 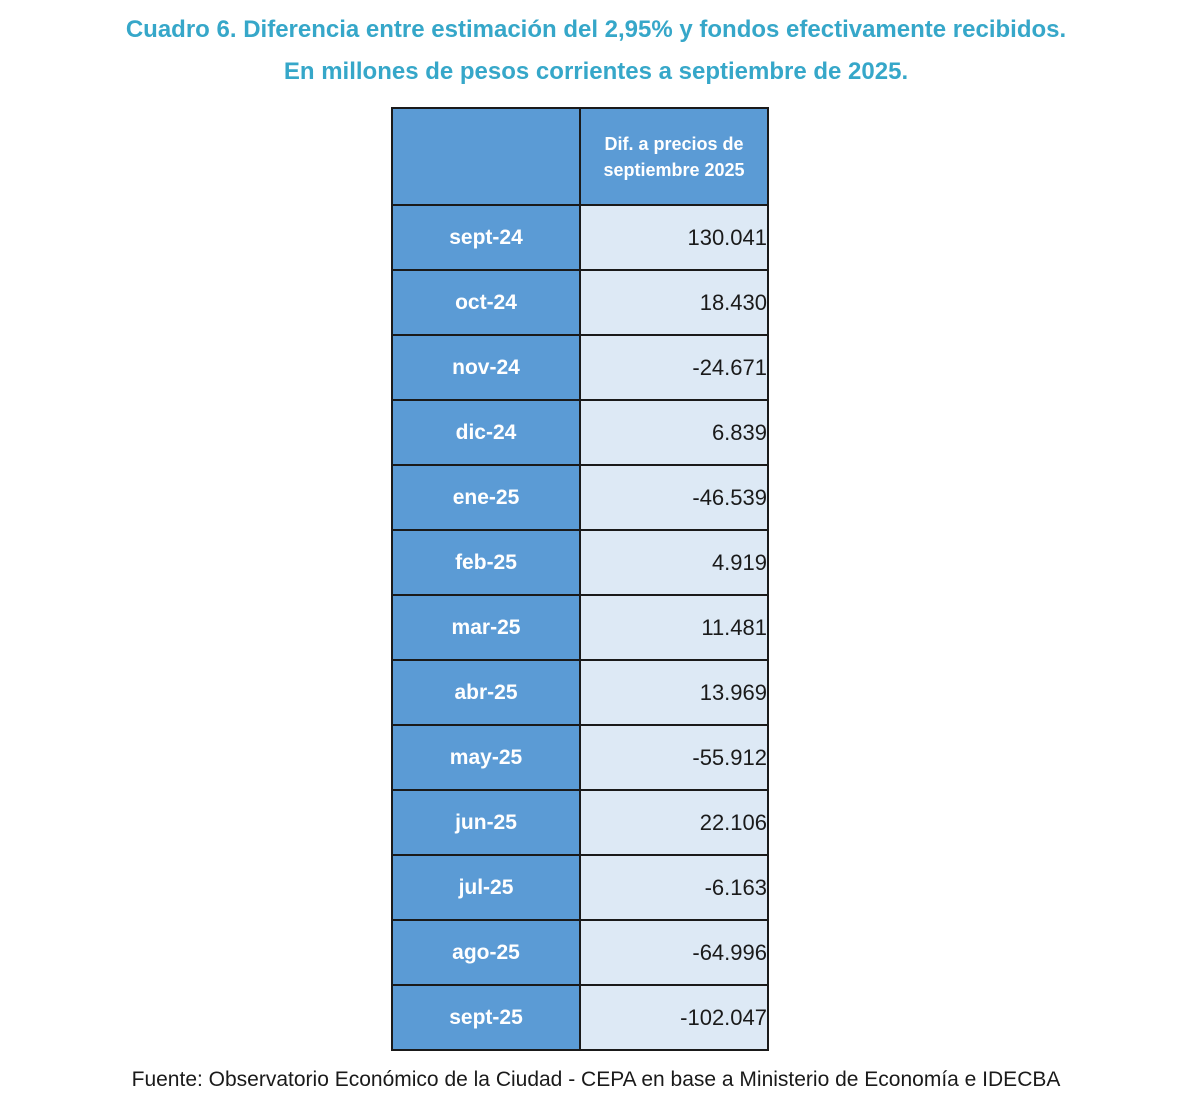 I want to click on table-header-row: Dif. a precios de septiembre 2025, so click(x=580, y=156).